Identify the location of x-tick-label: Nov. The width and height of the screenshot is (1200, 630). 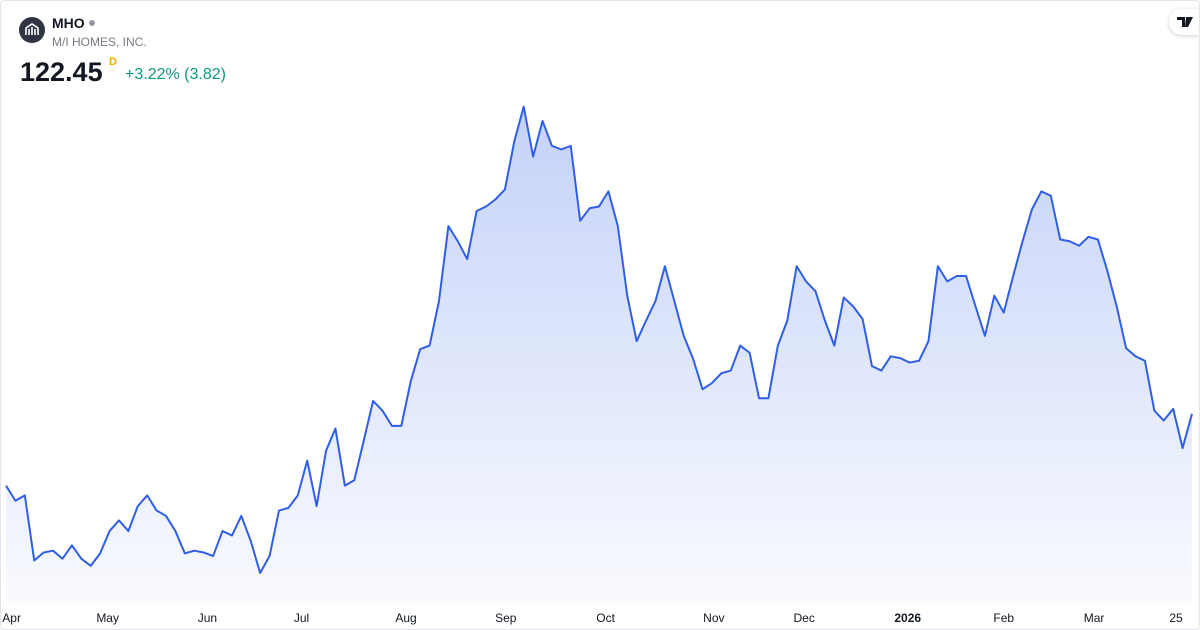
(713, 618).